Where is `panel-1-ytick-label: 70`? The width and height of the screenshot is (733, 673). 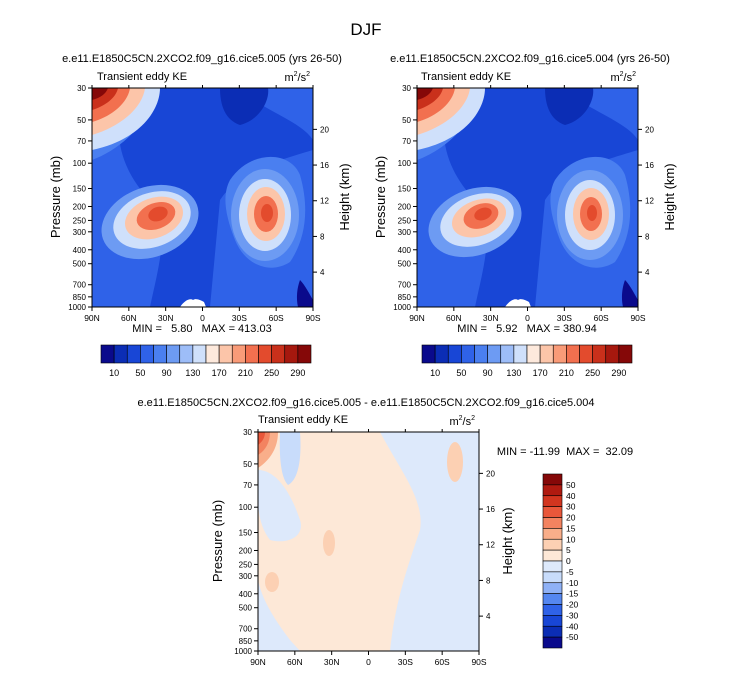 panel-1-ytick-label: 70 is located at coordinates (81, 141).